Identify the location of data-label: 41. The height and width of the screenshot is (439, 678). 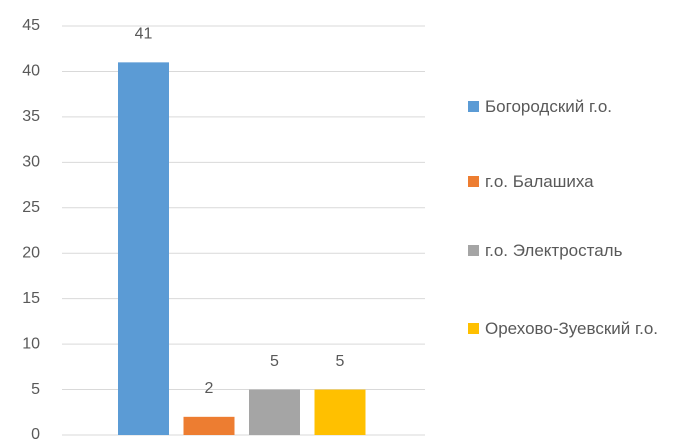
(144, 34).